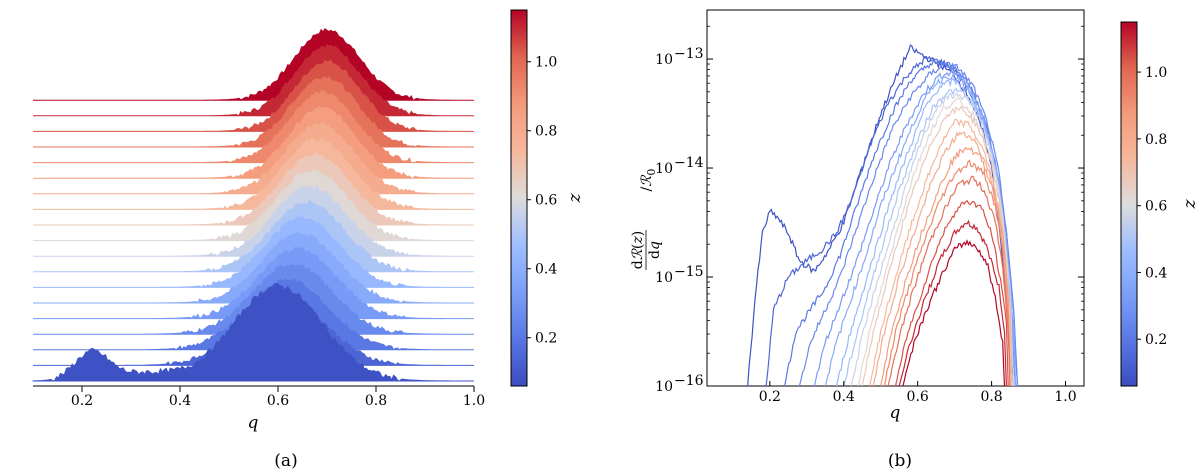 This screenshot has width=1200, height=475. I want to click on svg-text: dℛ(z), so click(638, 250).